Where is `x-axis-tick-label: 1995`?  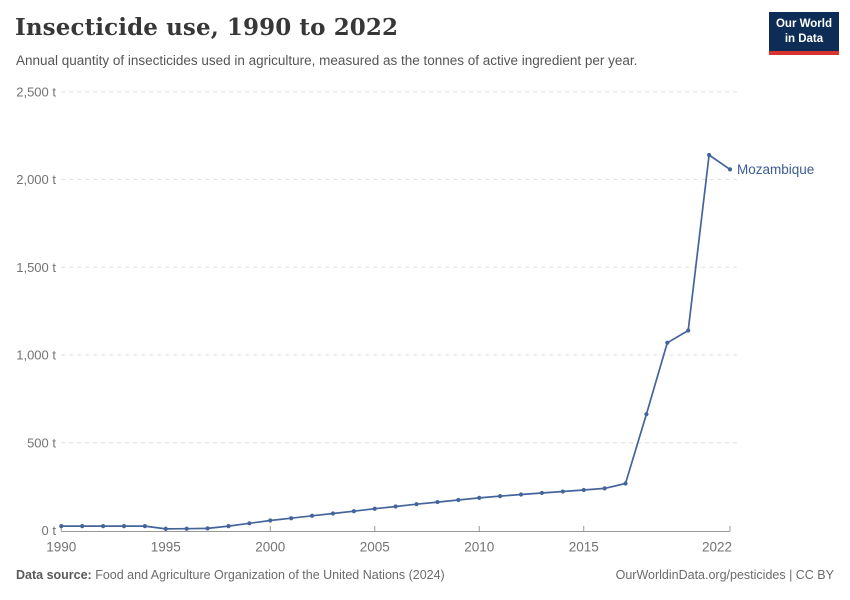
x-axis-tick-label: 1995 is located at coordinates (166, 547).